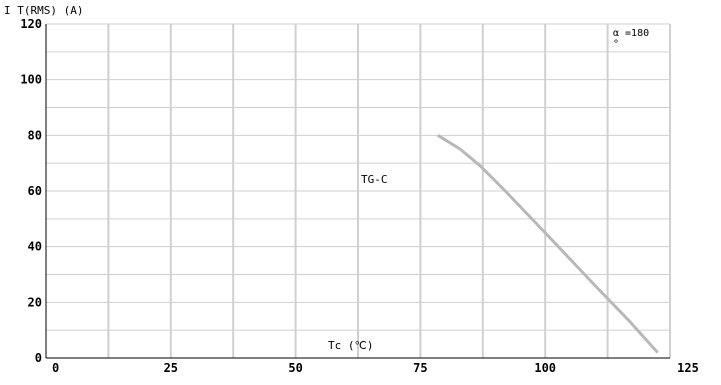 The image size is (721, 385). What do you see at coordinates (35, 191) in the screenshot?
I see `y-tick-label: 60` at bounding box center [35, 191].